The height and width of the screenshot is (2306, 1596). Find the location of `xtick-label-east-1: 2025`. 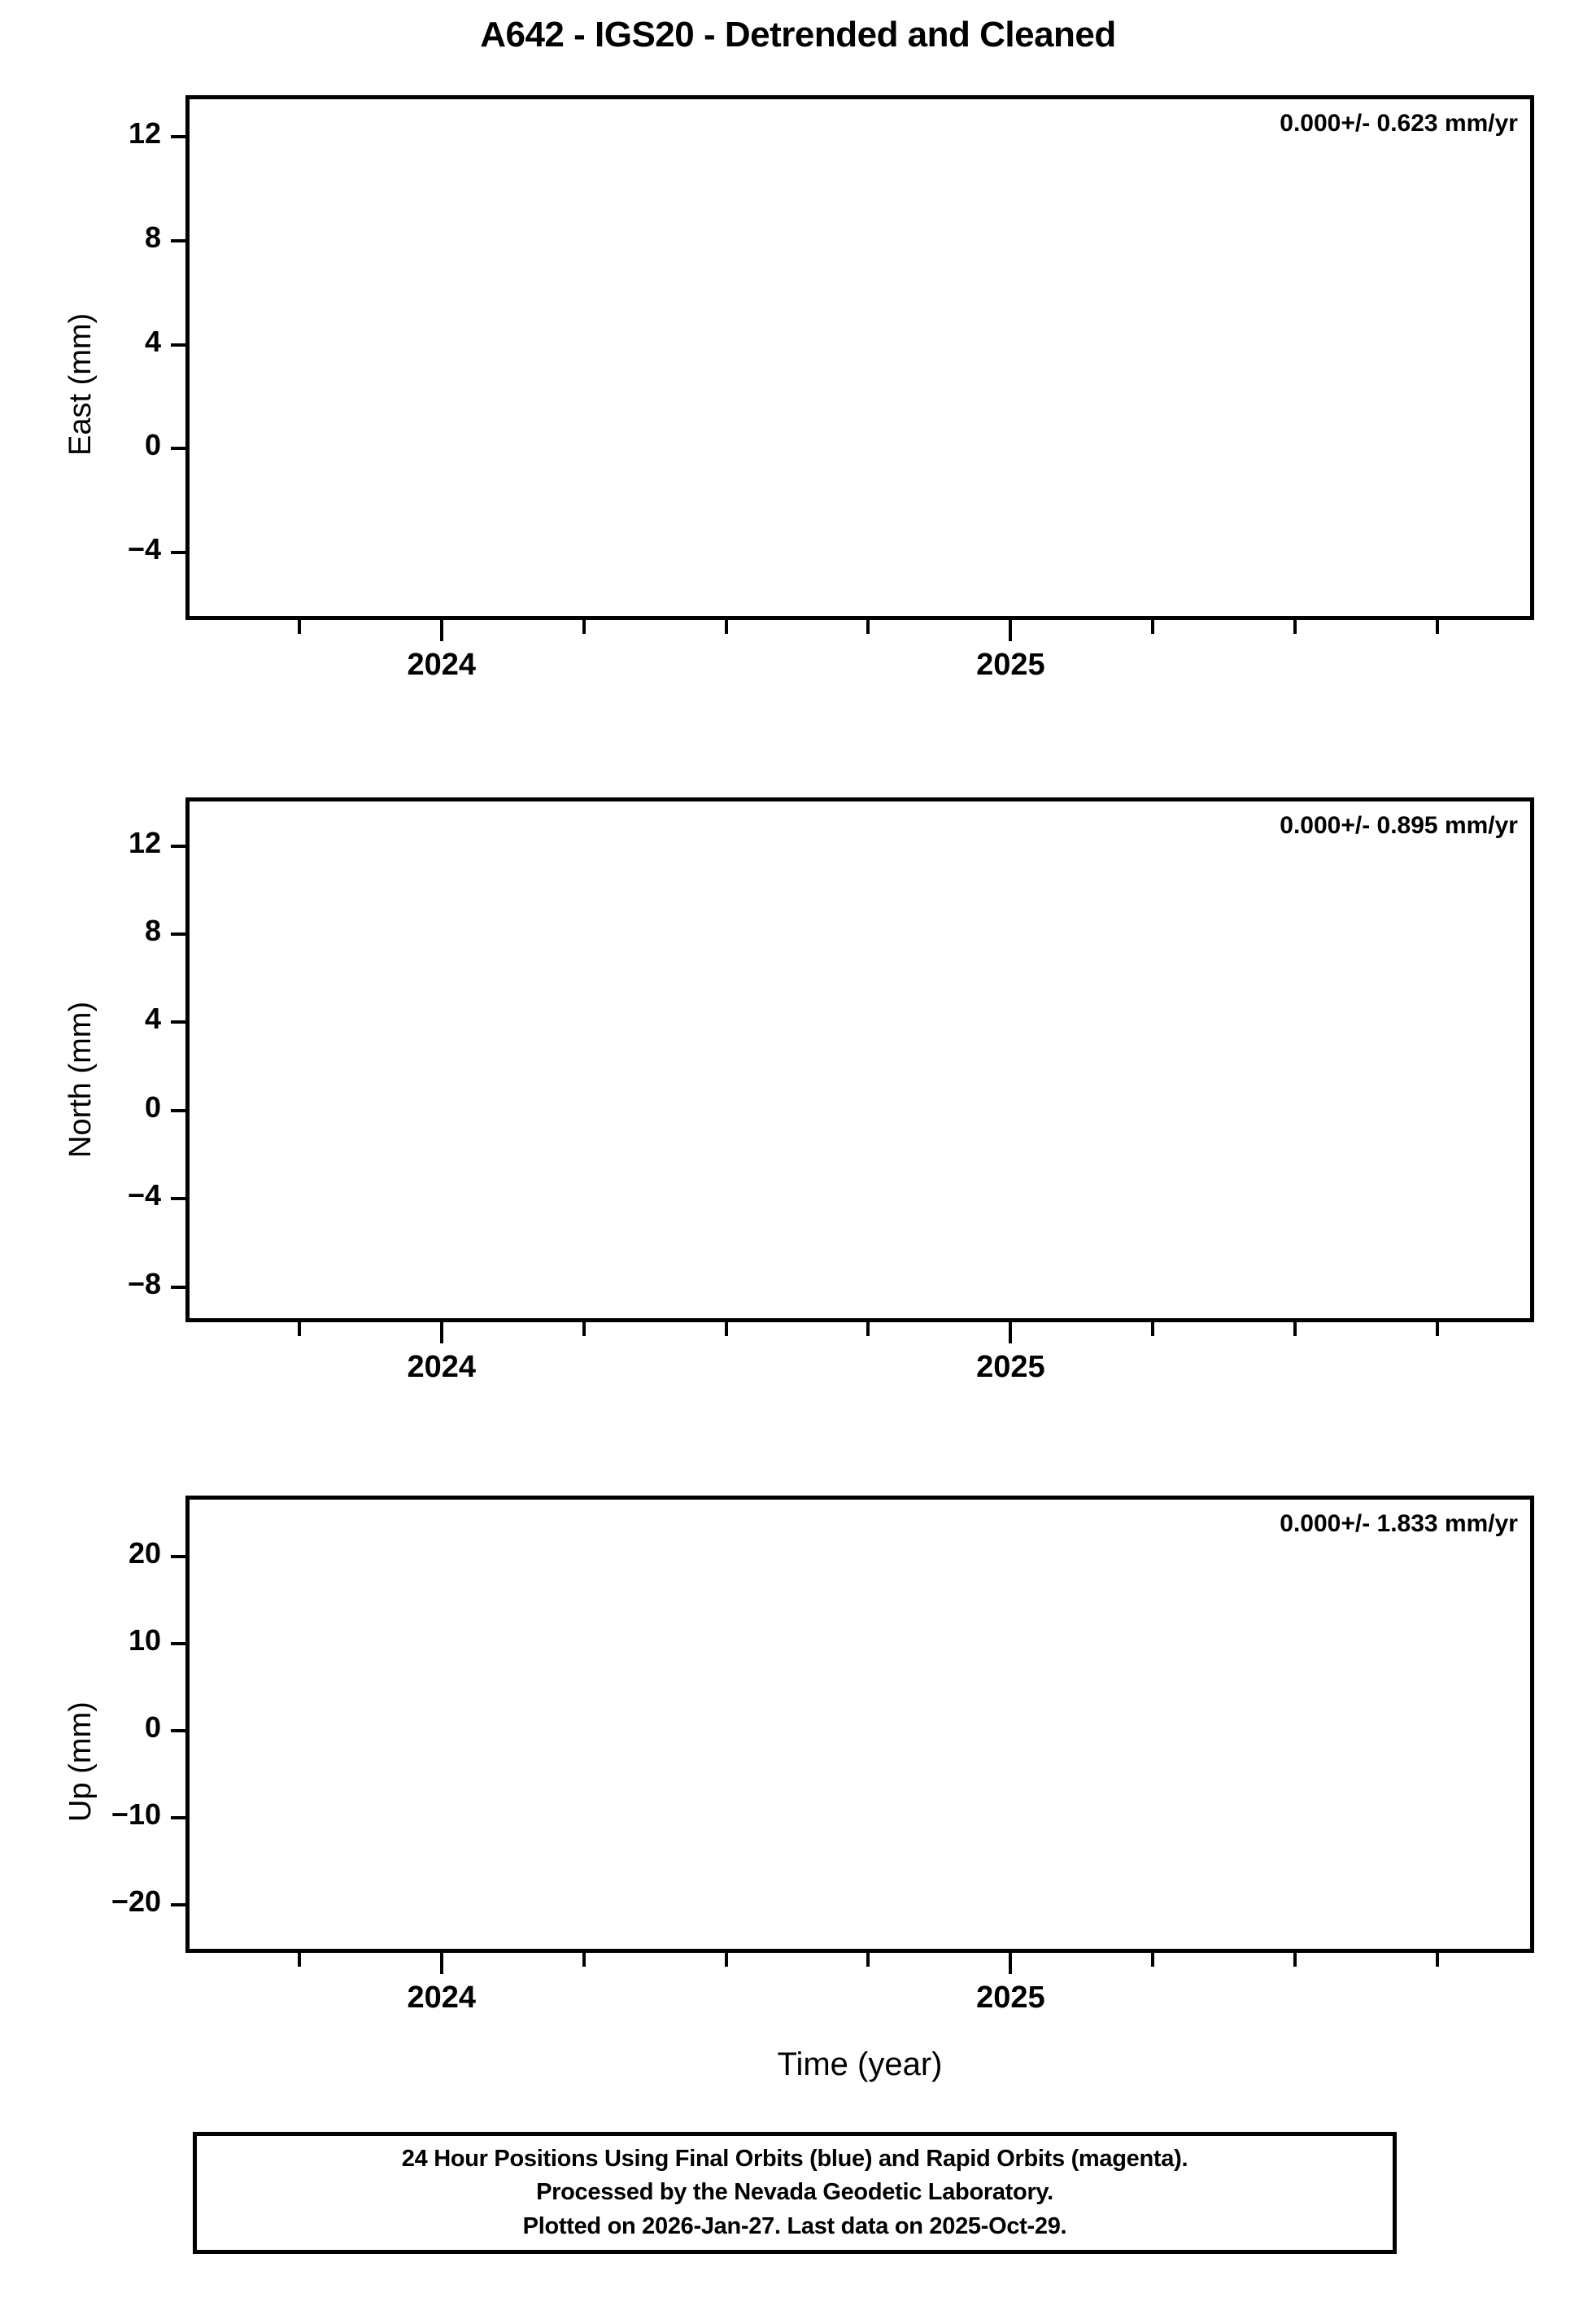

xtick-label-east-1: 2025 is located at coordinates (1010, 665).